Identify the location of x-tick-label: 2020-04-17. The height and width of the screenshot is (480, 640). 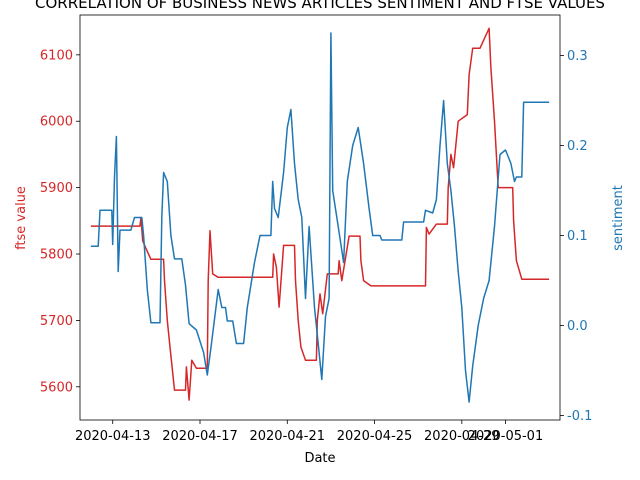
(200, 436).